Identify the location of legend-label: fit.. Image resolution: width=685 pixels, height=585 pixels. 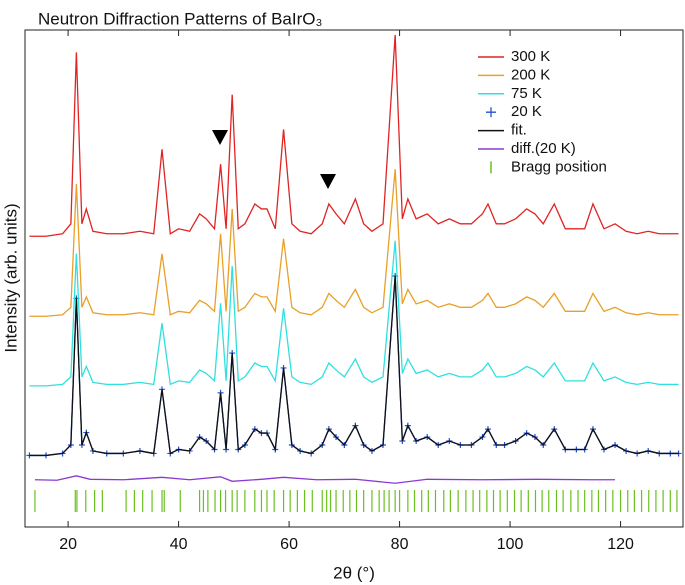
(519, 130).